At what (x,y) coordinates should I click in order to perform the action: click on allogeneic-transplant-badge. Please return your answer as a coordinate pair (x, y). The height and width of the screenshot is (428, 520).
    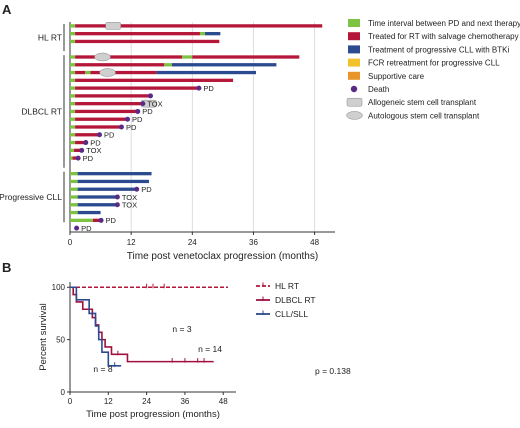
    Looking at the image, I should click on (113, 26).